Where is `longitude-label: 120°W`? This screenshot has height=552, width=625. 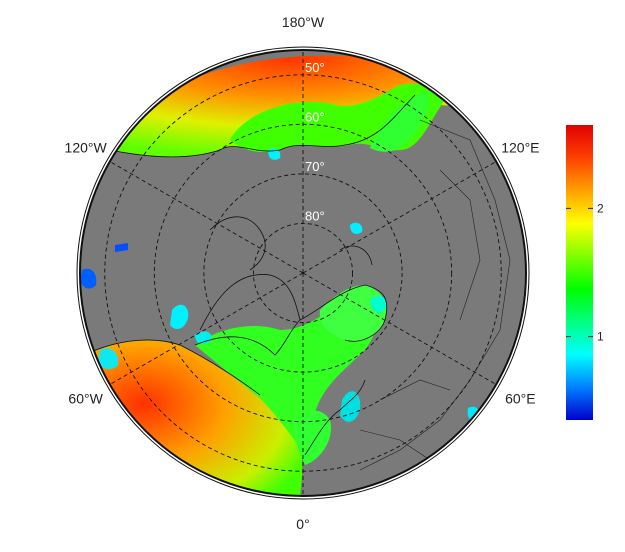 longitude-label: 120°W is located at coordinates (86, 148).